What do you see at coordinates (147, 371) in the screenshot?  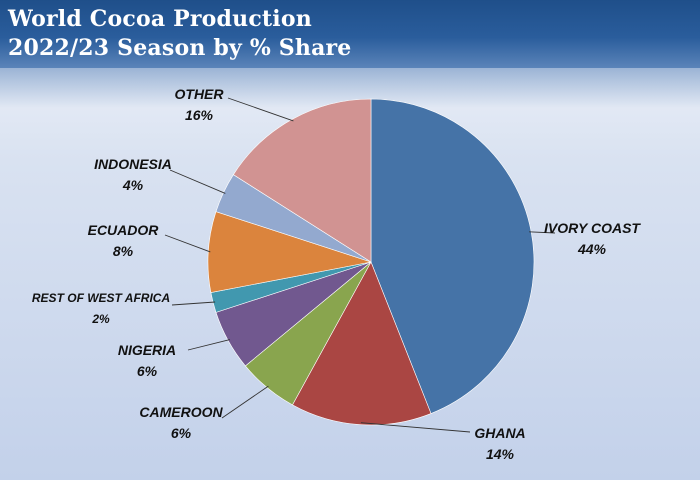 I see `slice-value-nigeria: 6%` at bounding box center [147, 371].